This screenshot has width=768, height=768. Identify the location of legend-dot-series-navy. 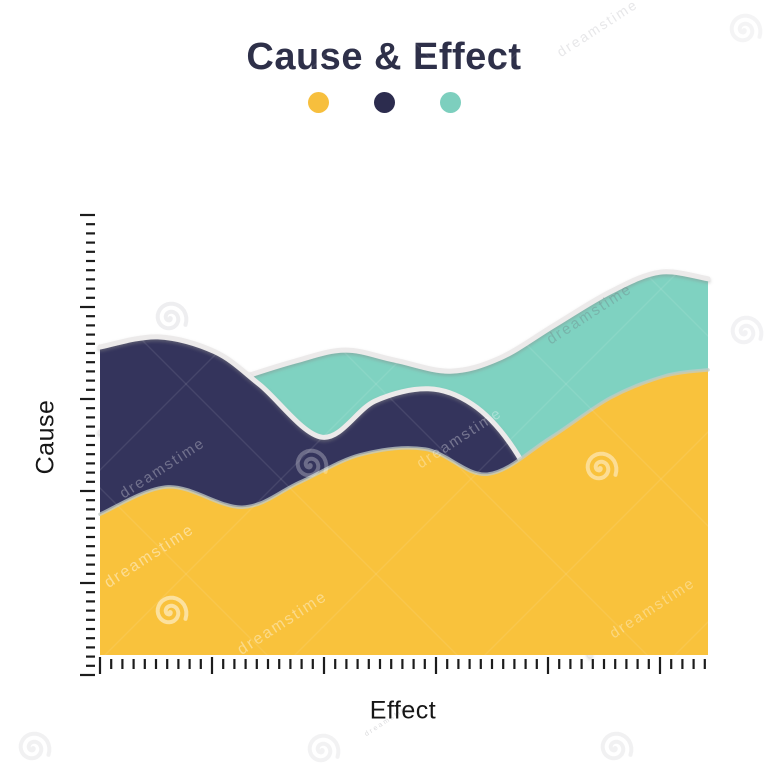
(384, 102).